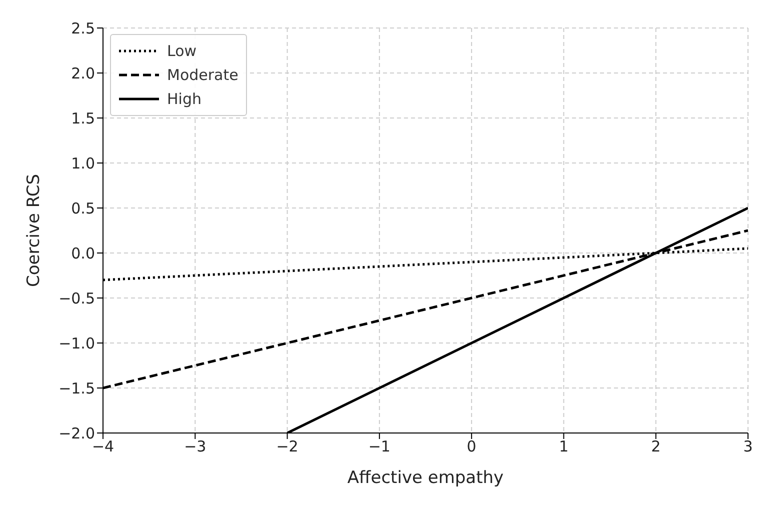 The image size is (777, 511). Describe the element at coordinates (83, 73) in the screenshot. I see `y-tick-label: 2.0` at that location.